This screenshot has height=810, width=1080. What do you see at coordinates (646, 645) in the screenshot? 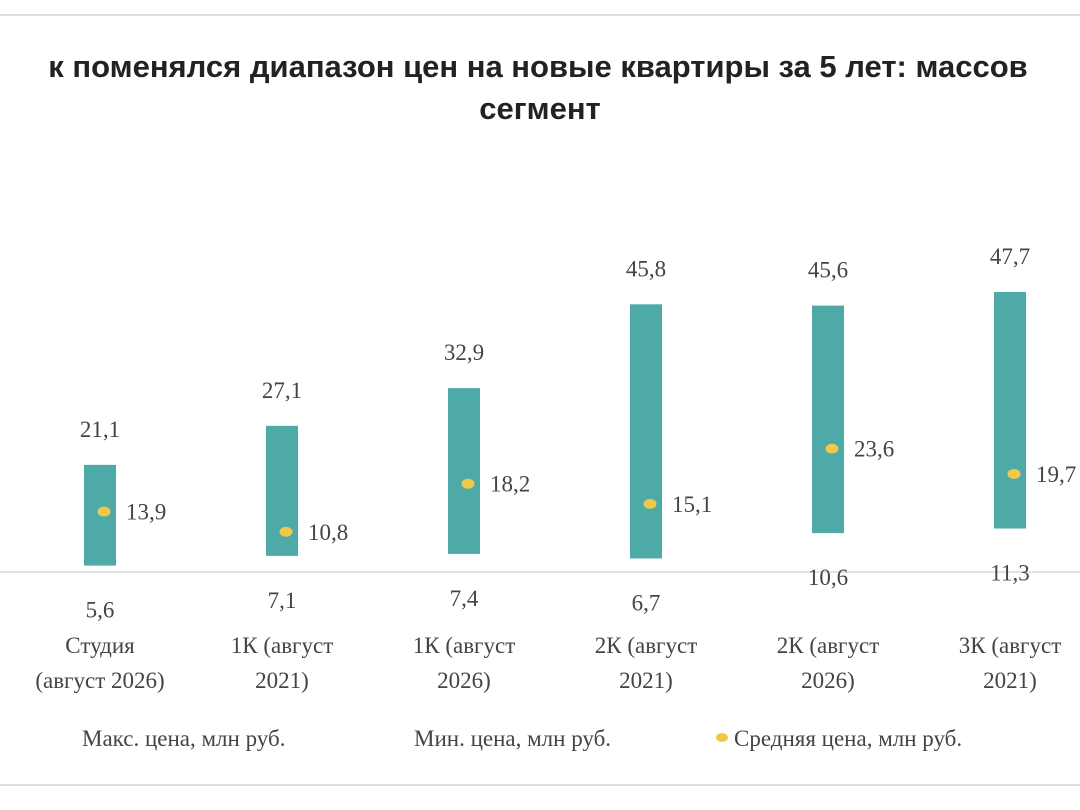
I see `category-label-3-line-1: 2К (август` at bounding box center [646, 645].